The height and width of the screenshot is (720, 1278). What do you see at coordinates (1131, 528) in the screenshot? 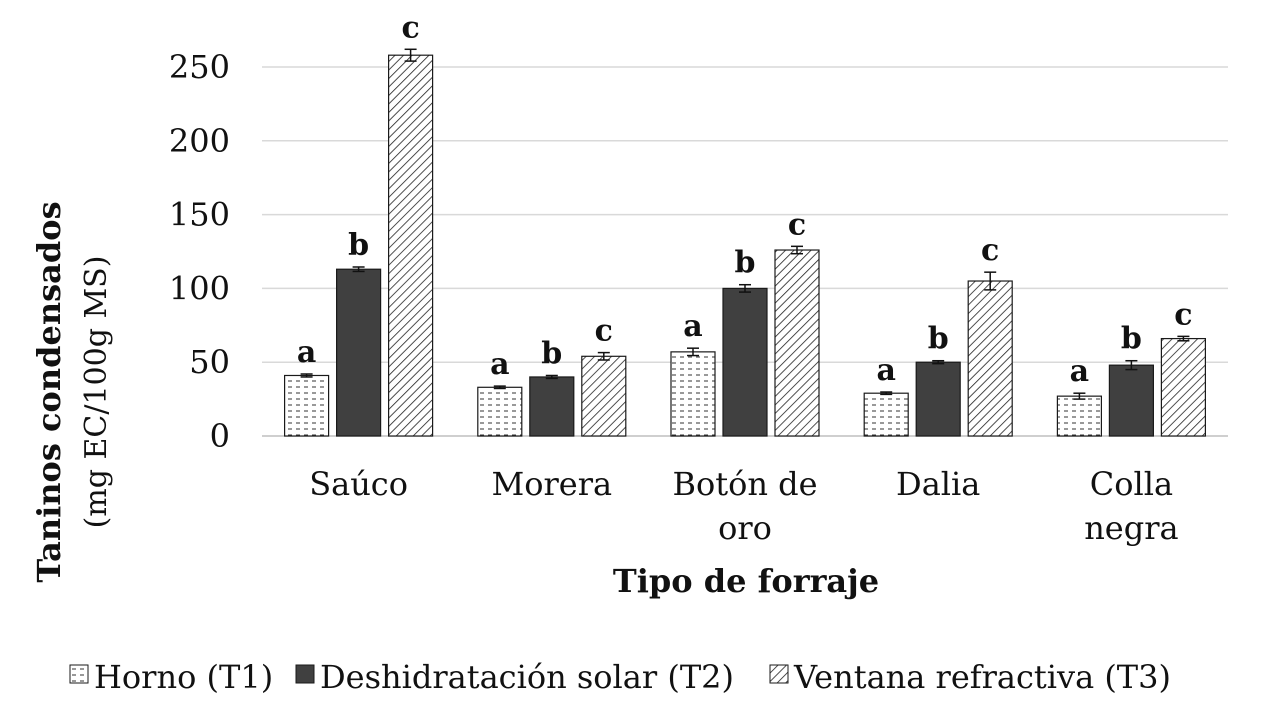
I see `x-category-label: negra` at bounding box center [1131, 528].